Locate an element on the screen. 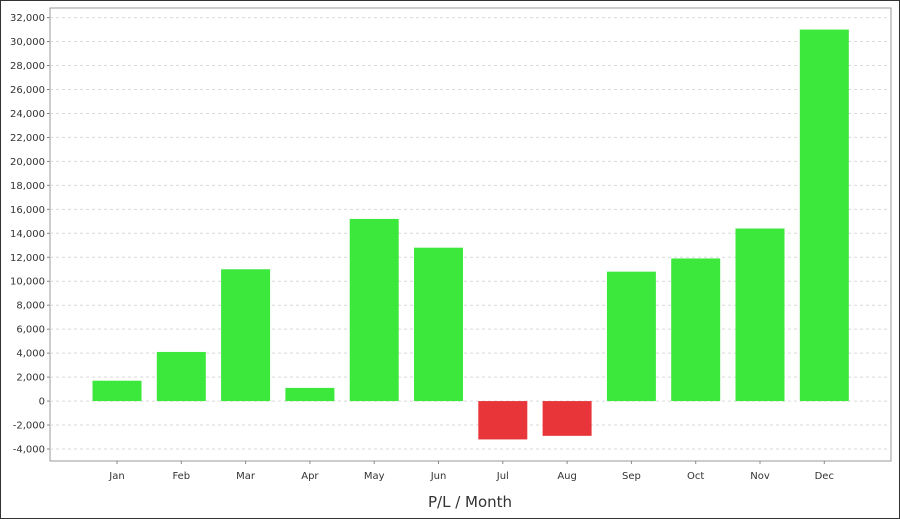 The image size is (900, 519). bar-dec is located at coordinates (824, 215).